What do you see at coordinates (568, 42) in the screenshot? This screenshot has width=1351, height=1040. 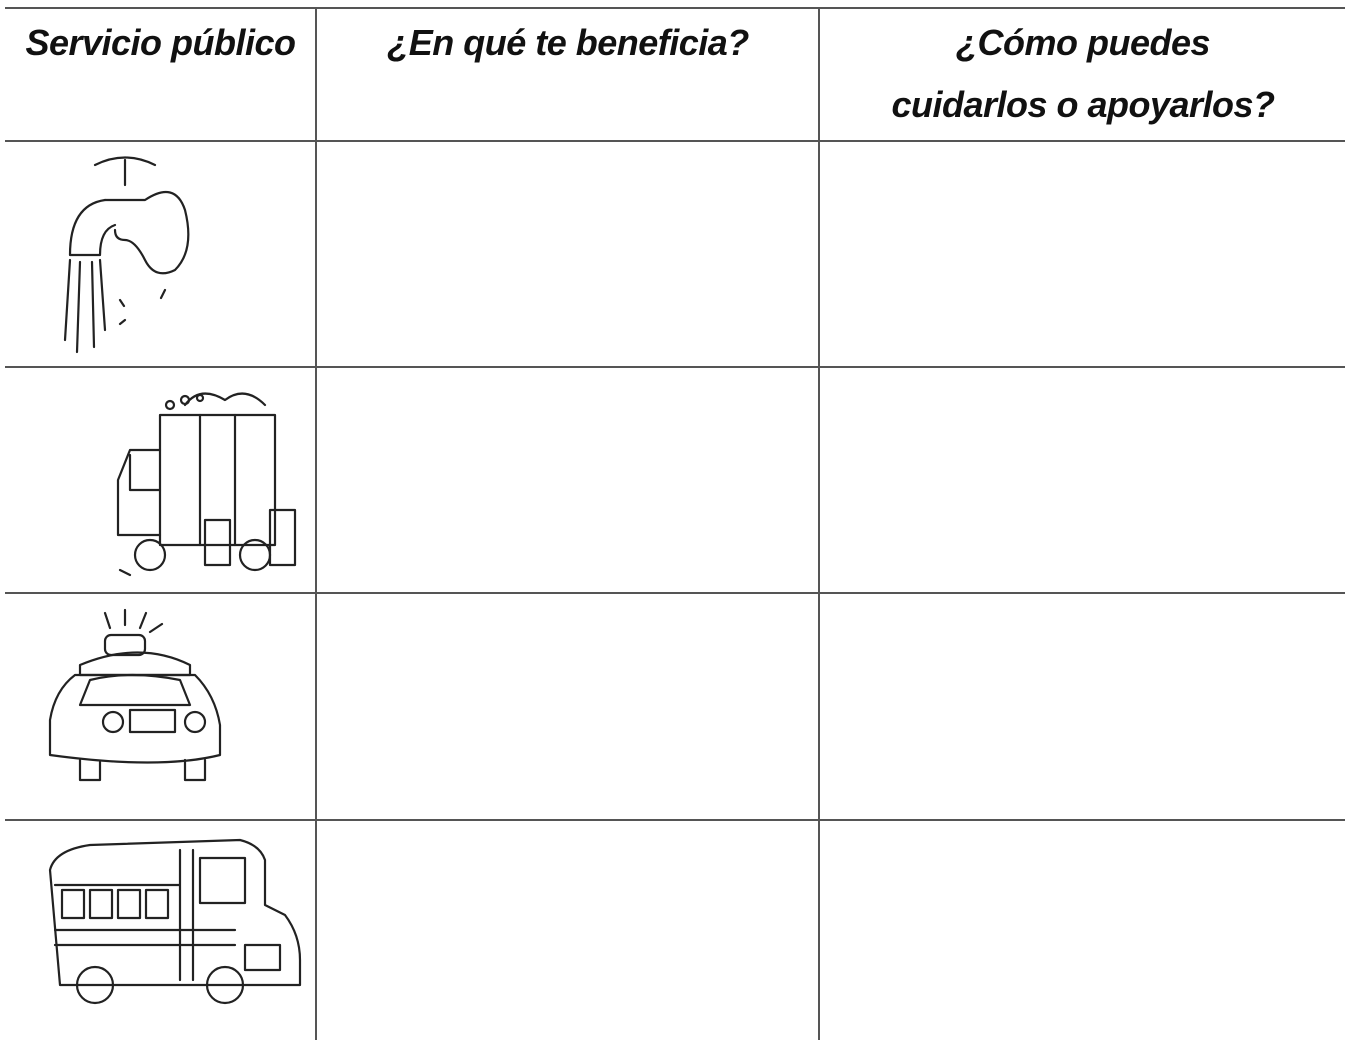 I see `column-header: ¿En qué te beneficia?` at bounding box center [568, 42].